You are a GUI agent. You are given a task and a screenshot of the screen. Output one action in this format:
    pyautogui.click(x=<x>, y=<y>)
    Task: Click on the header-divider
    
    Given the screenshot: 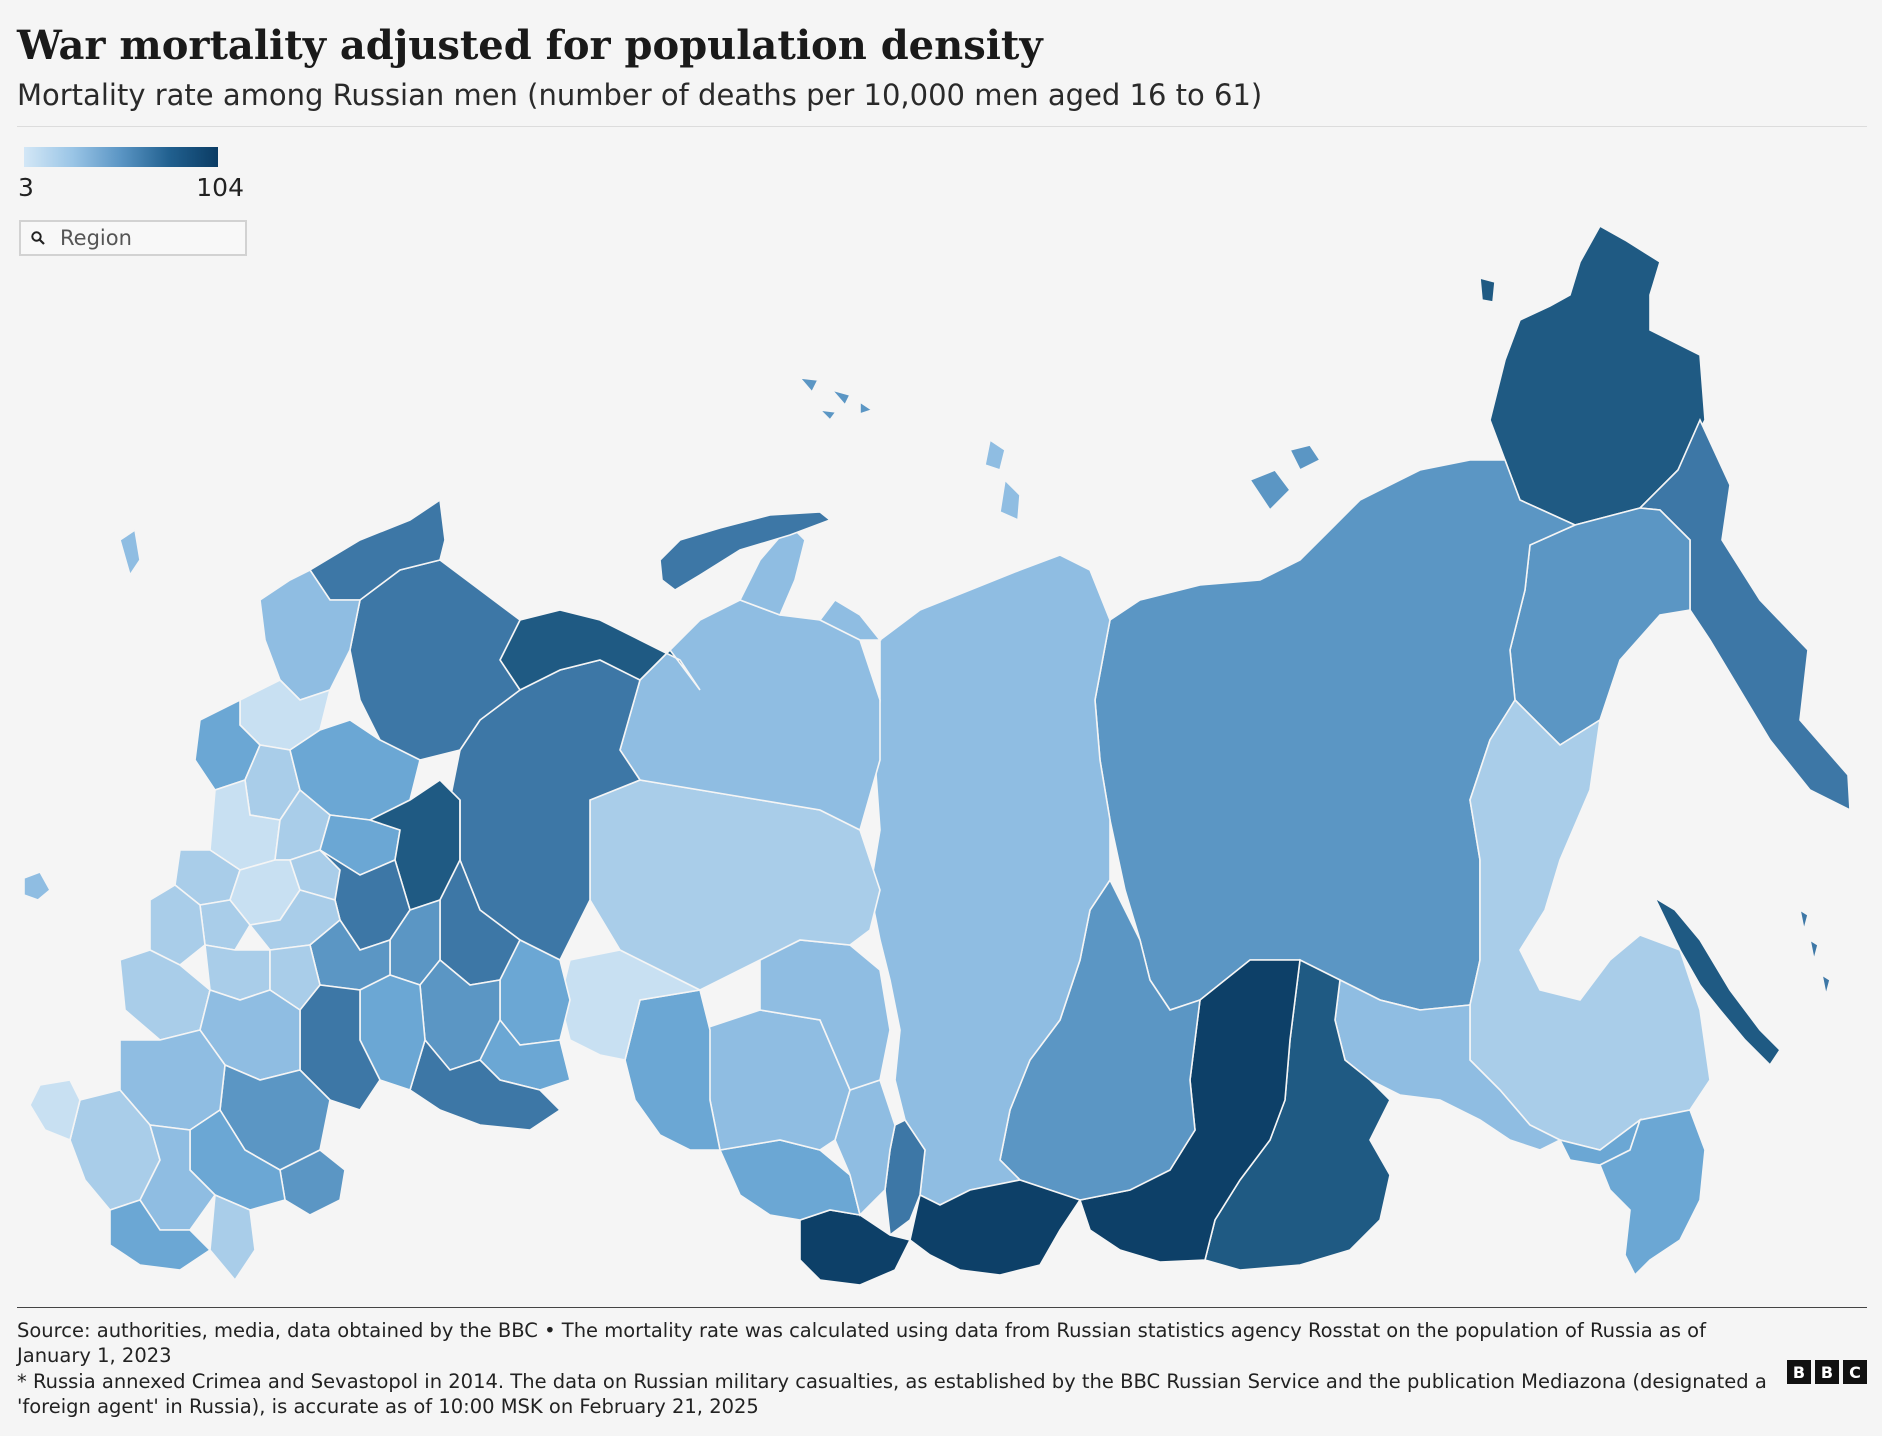 What is the action you would take?
    pyautogui.click(x=942, y=126)
    